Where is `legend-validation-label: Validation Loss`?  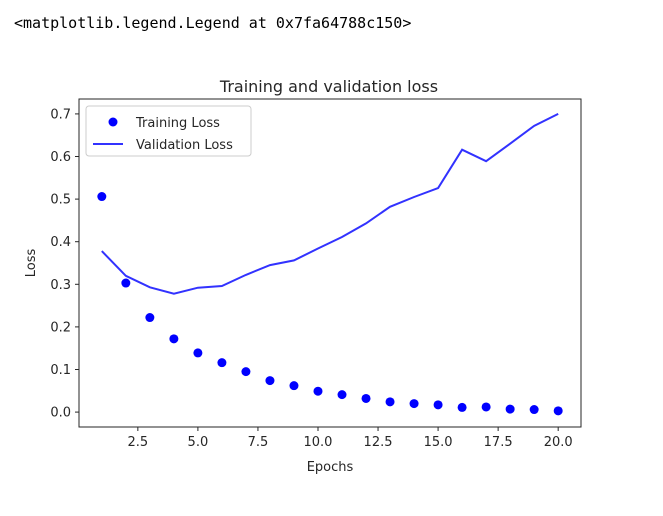
legend-validation-label: Validation Loss is located at coordinates (184, 145).